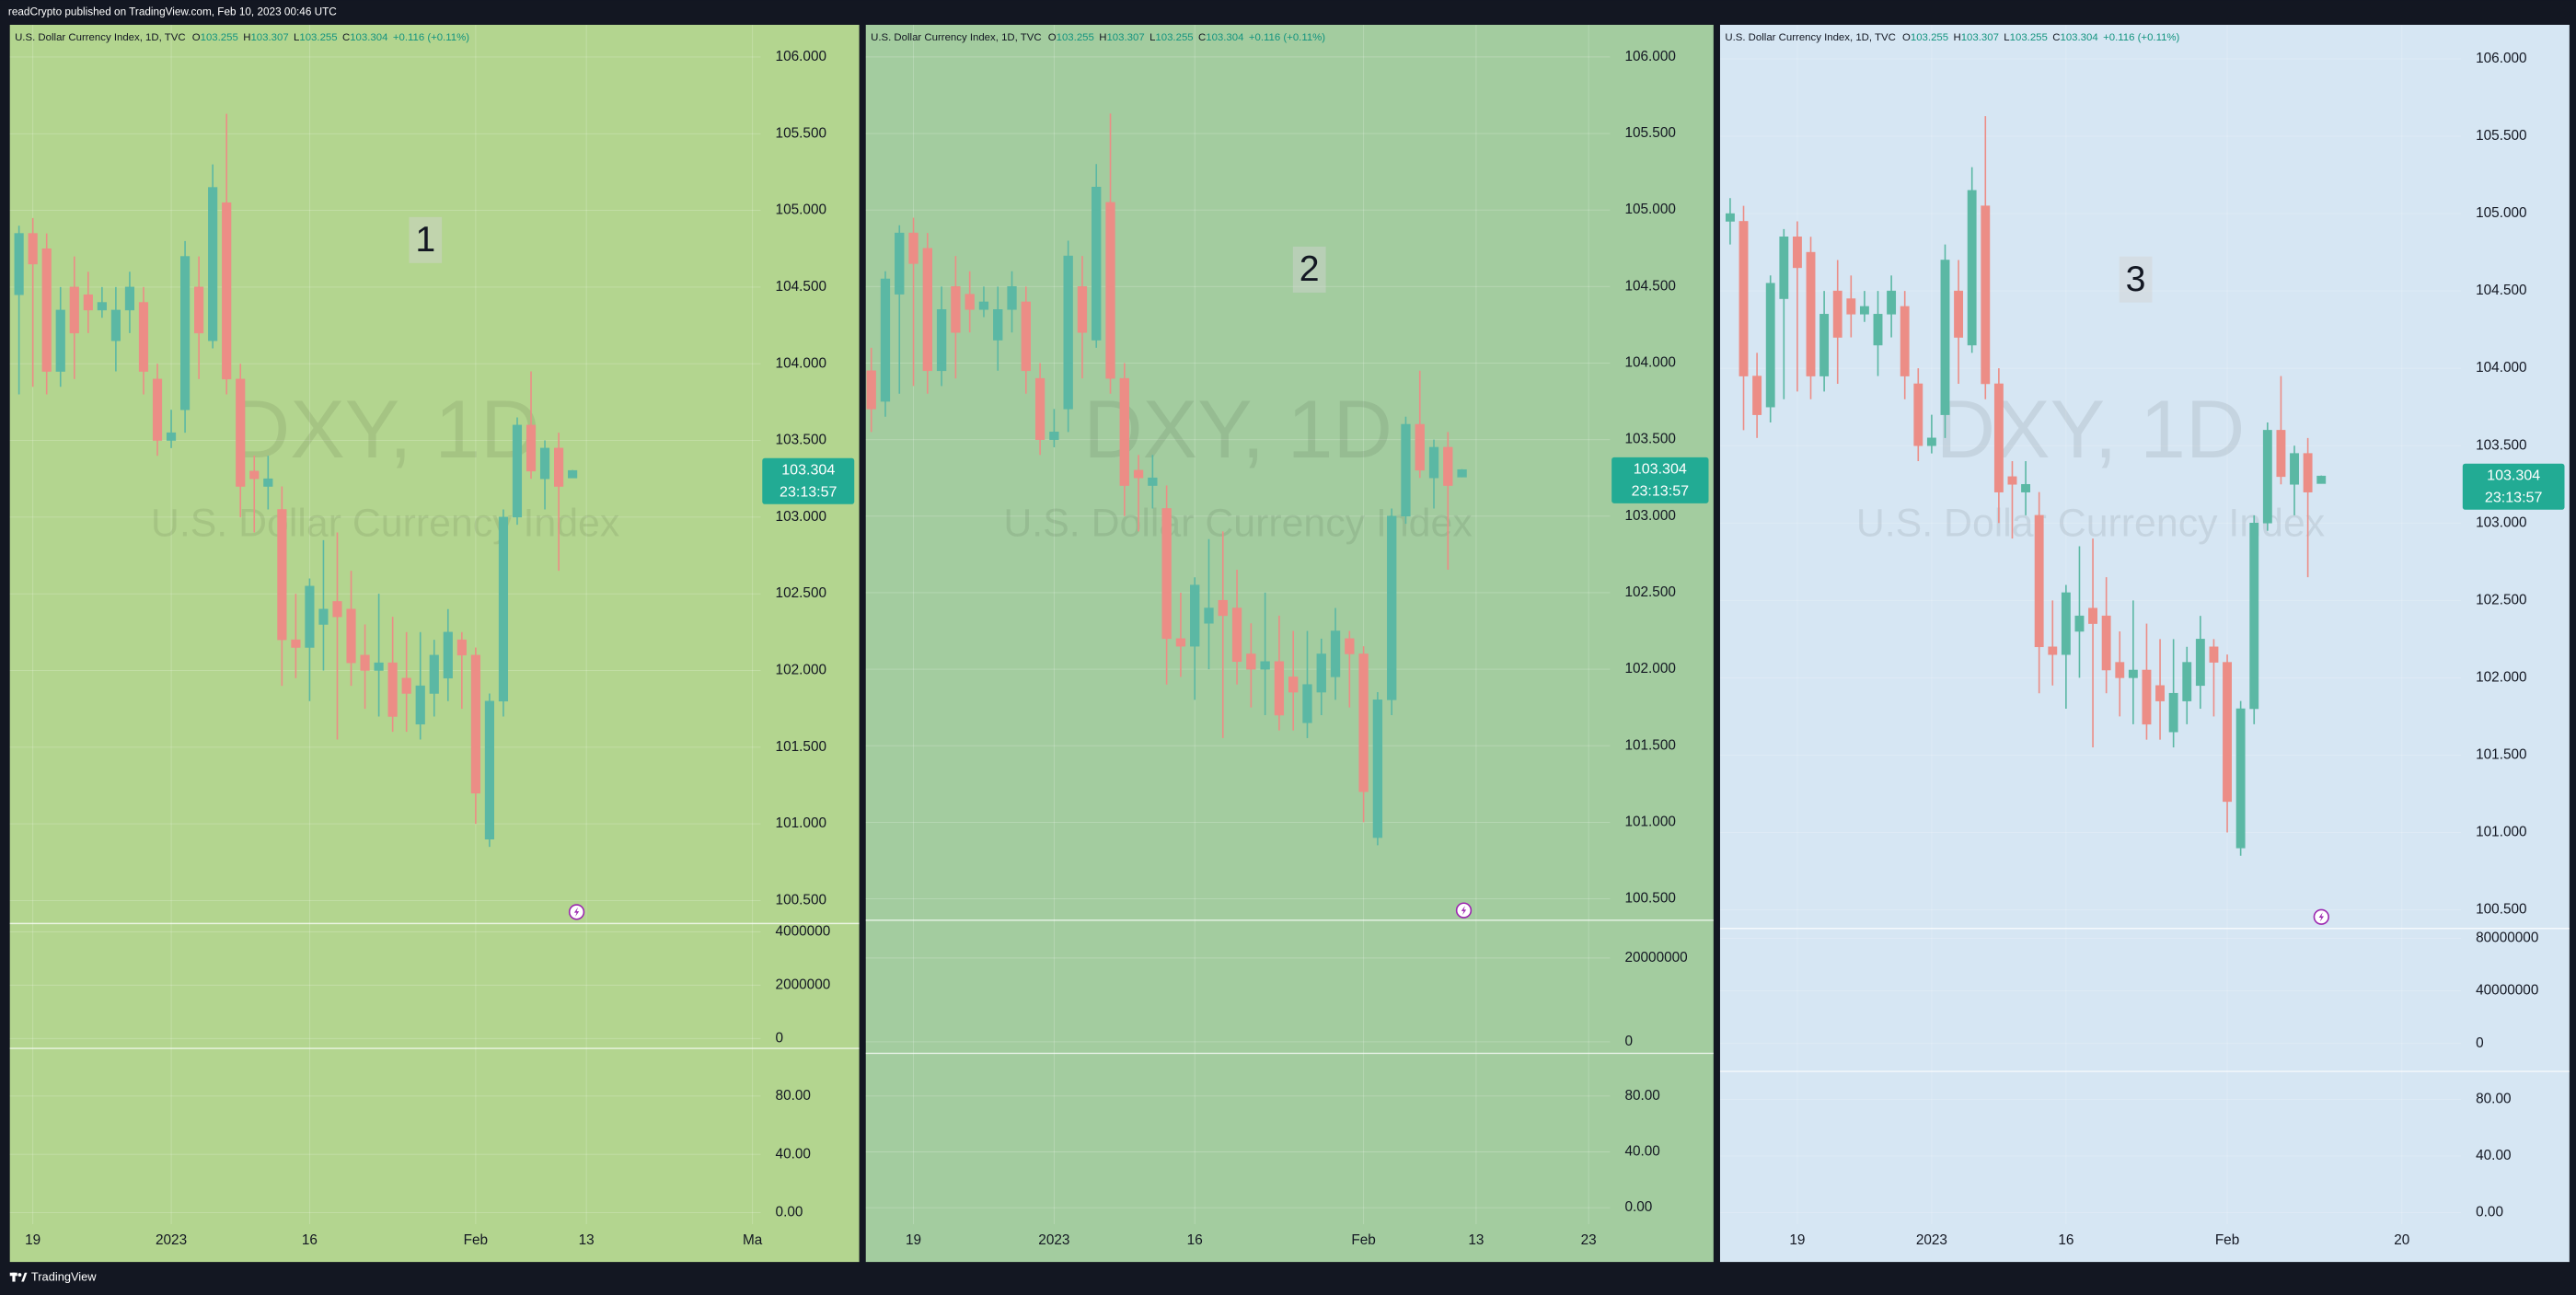  Describe the element at coordinates (1655, 957) in the screenshot. I see `volume-tick-label: 20000000` at that location.